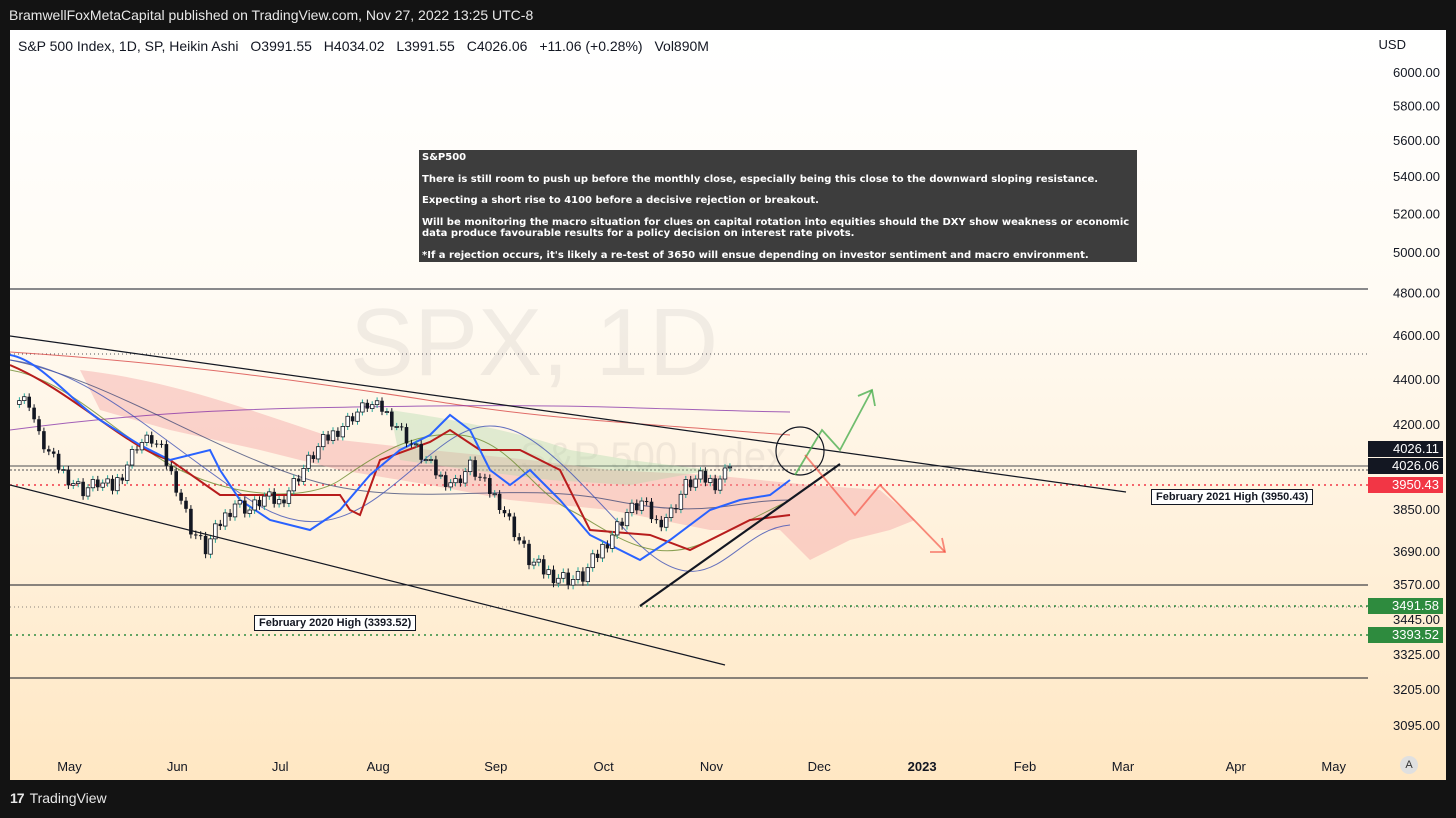 The image size is (1456, 818). I want to click on legend-volume: Vol890M, so click(681, 46).